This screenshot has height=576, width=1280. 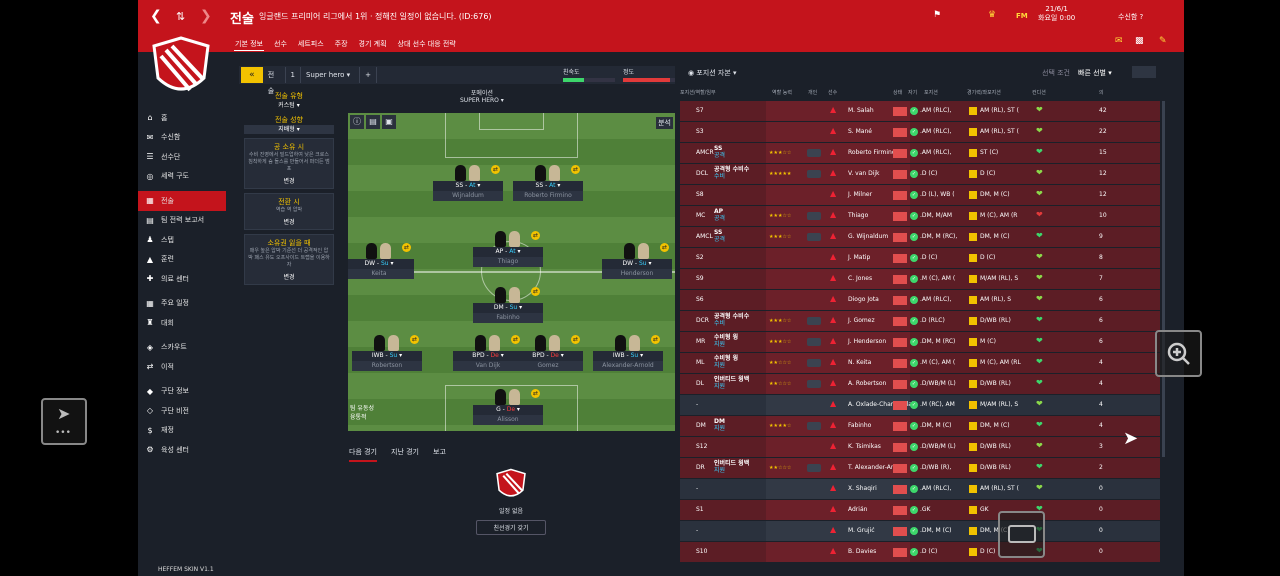 I want to click on table-row: S9 ▲ C. Jones ✓ .M (C), AM (M/AM (RL), S ❤ 7, so click(x=920, y=279).